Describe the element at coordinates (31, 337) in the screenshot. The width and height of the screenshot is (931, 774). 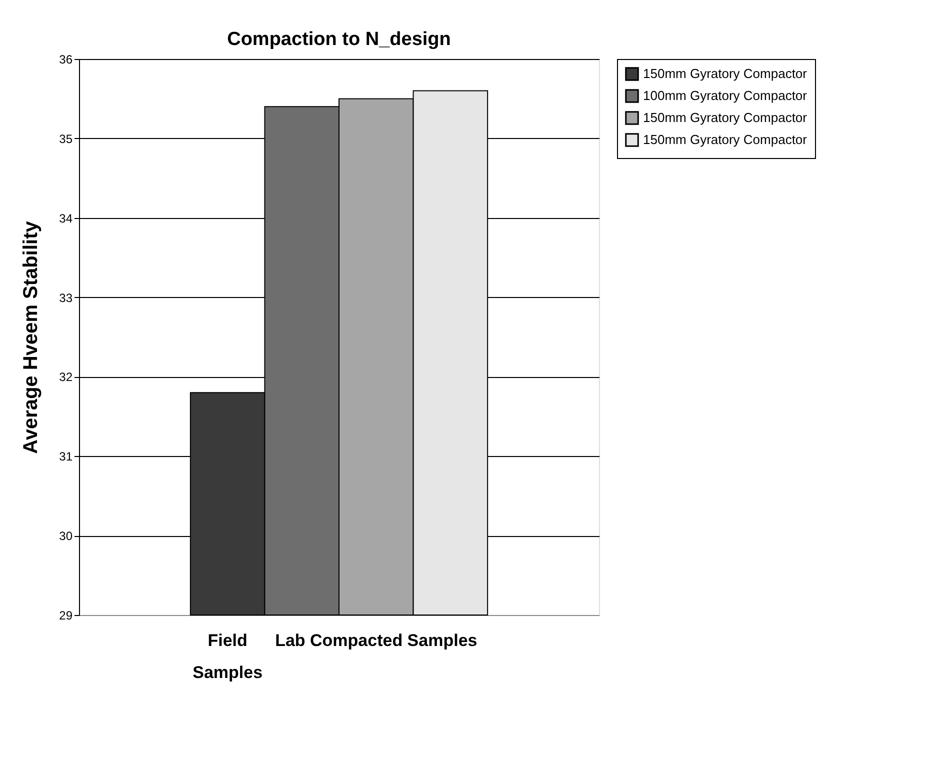
I see `y-axis-title: Average Hveem Stability` at that location.